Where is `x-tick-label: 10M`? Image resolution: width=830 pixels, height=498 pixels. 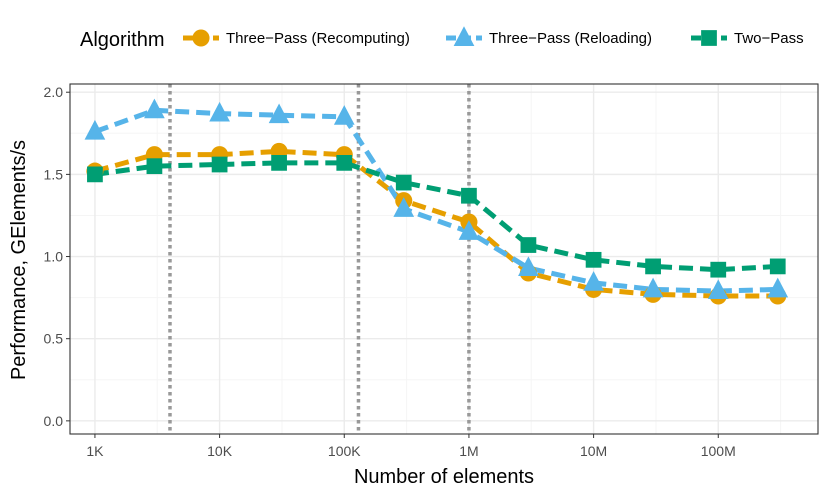 x-tick-label: 10M is located at coordinates (593, 451).